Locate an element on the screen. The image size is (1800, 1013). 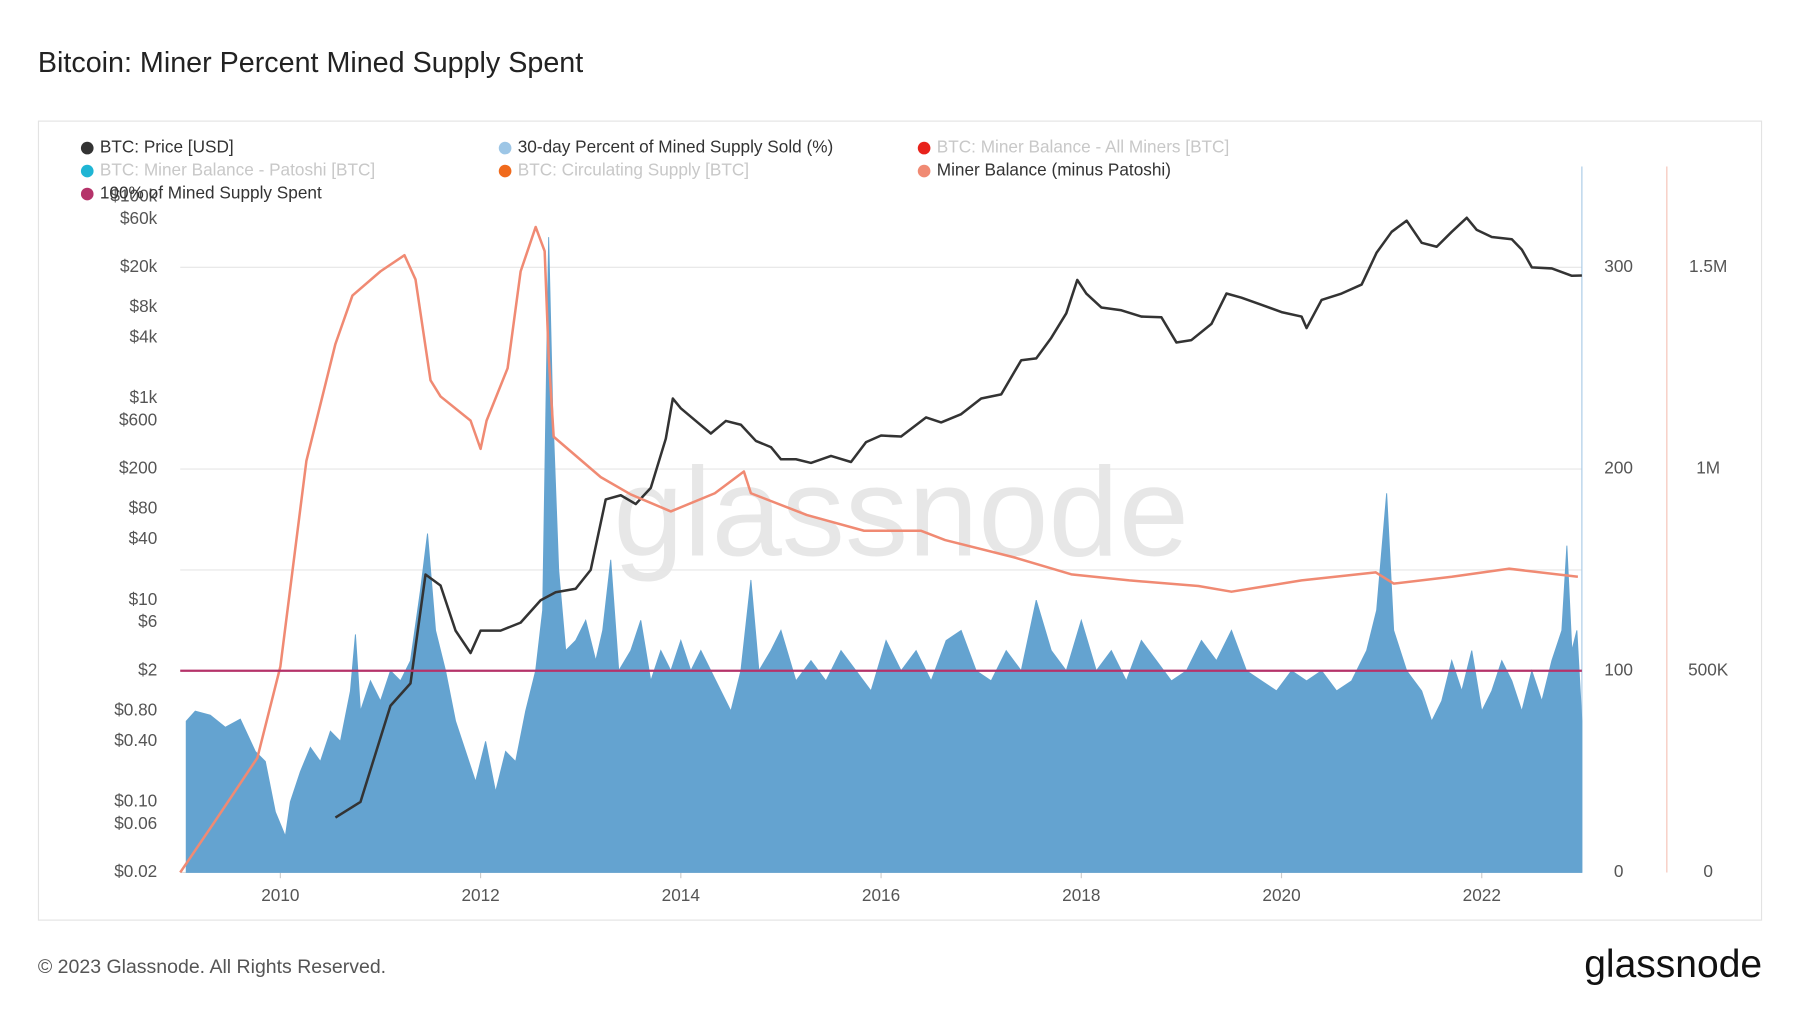
watermark: glassnode is located at coordinates (901, 512).